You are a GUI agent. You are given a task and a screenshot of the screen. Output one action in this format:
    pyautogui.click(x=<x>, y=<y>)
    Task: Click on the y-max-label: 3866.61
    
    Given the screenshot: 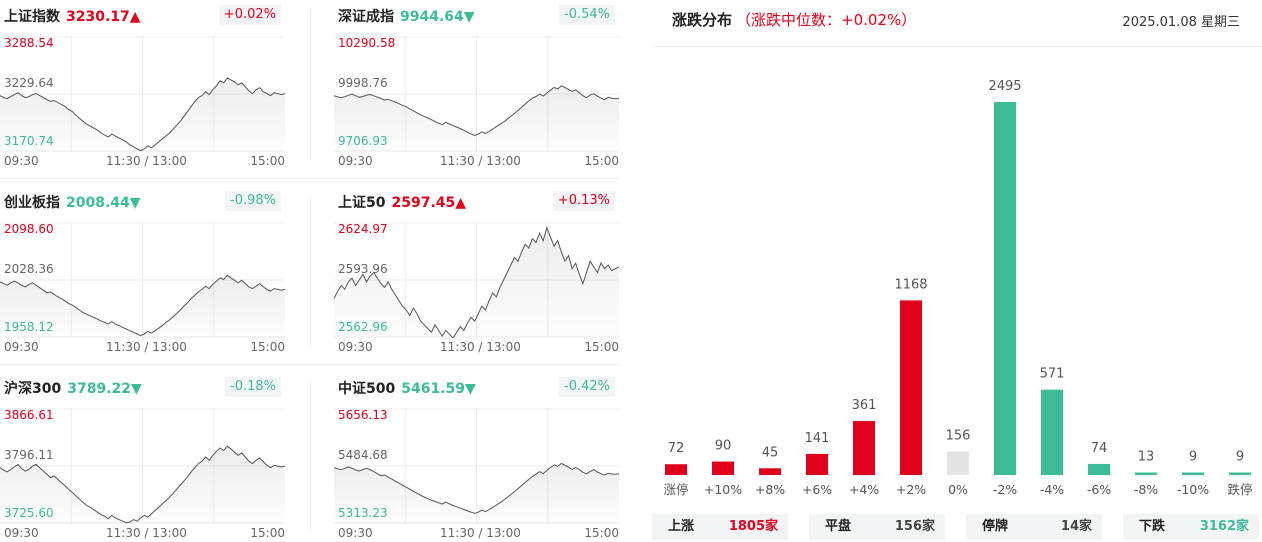 What is the action you would take?
    pyautogui.click(x=29, y=415)
    